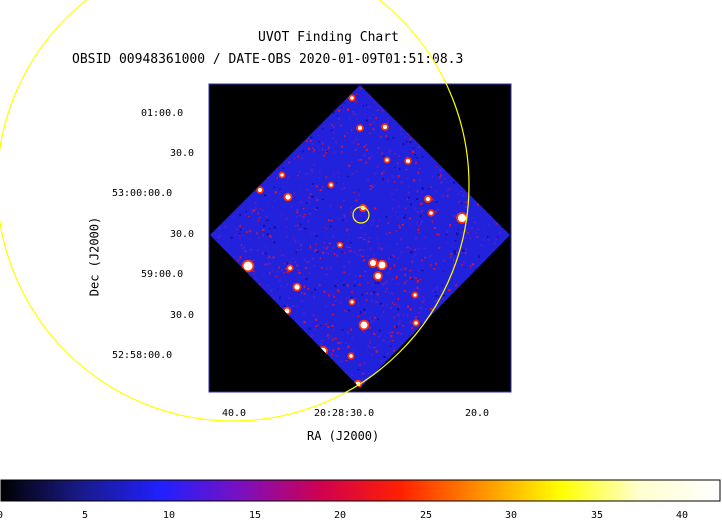 This screenshot has width=722, height=521. I want to click on colorbar-tick-label: 15, so click(255, 515).